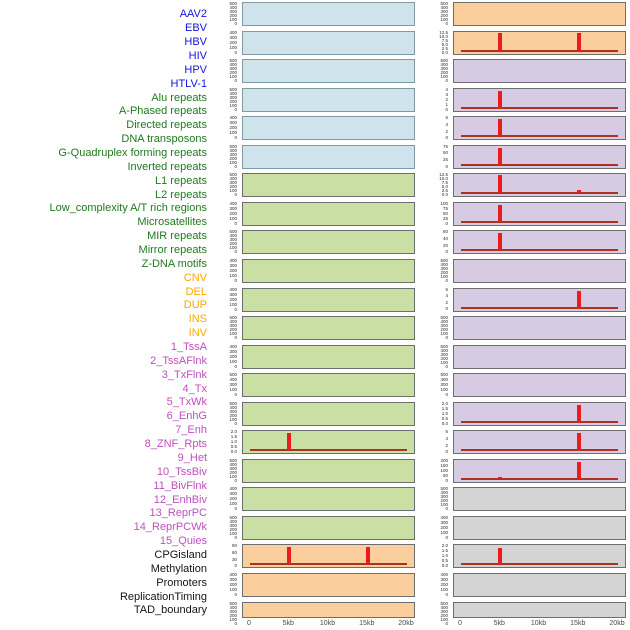 This screenshot has width=630, height=630. Describe the element at coordinates (179, 97) in the screenshot. I see `row-label: Alu repeats` at that location.